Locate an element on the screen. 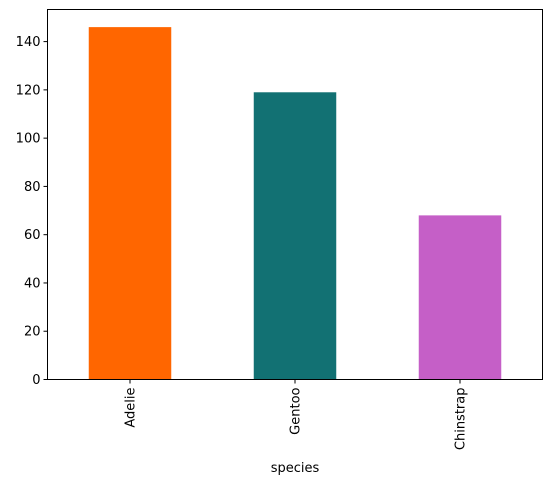 This screenshot has height=489, width=552. bar-chinstrap is located at coordinates (460, 297).